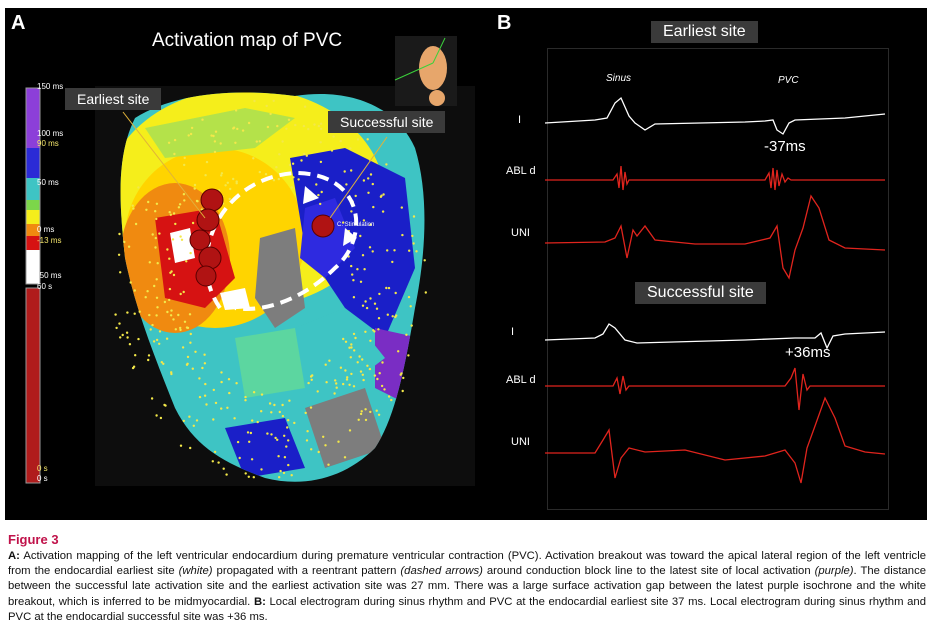  What do you see at coordinates (834, 571) in the screenshot?
I see `caption-purple: (purple)` at bounding box center [834, 571].